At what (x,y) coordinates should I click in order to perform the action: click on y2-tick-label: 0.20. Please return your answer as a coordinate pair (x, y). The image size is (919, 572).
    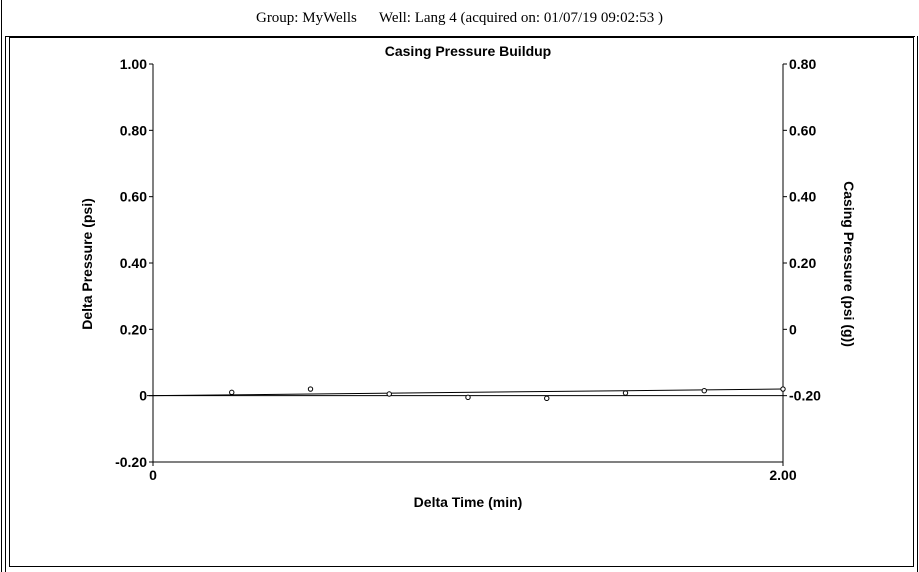
    Looking at the image, I should click on (802, 263).